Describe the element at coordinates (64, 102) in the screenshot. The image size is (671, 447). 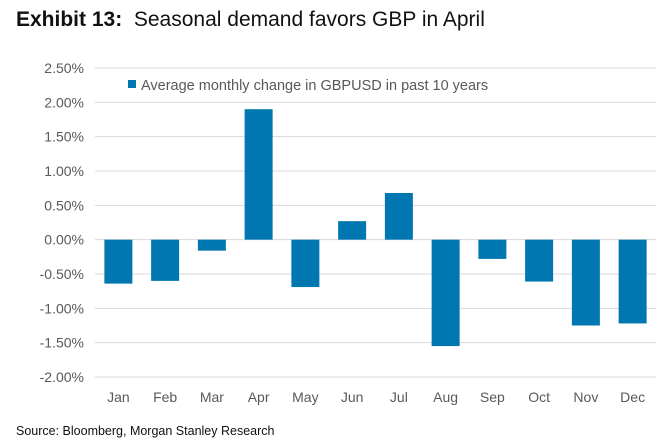
I see `y-tick-label: 2.00%` at that location.